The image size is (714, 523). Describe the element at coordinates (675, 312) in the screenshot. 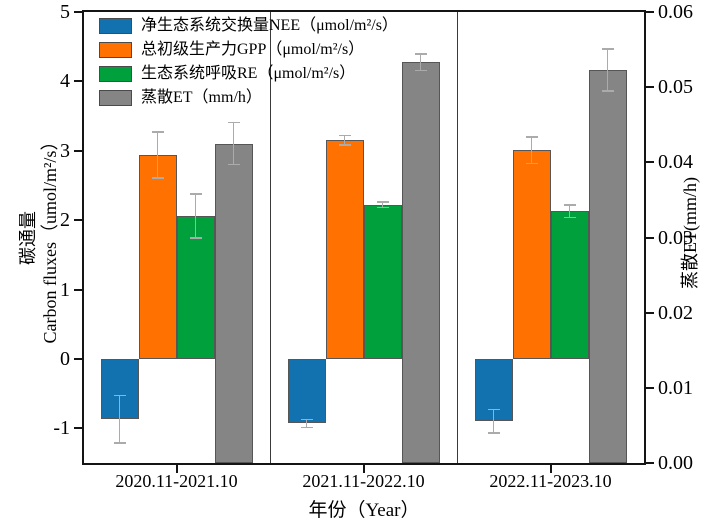

I see `tick-label-right-0.02: 0.02` at that location.